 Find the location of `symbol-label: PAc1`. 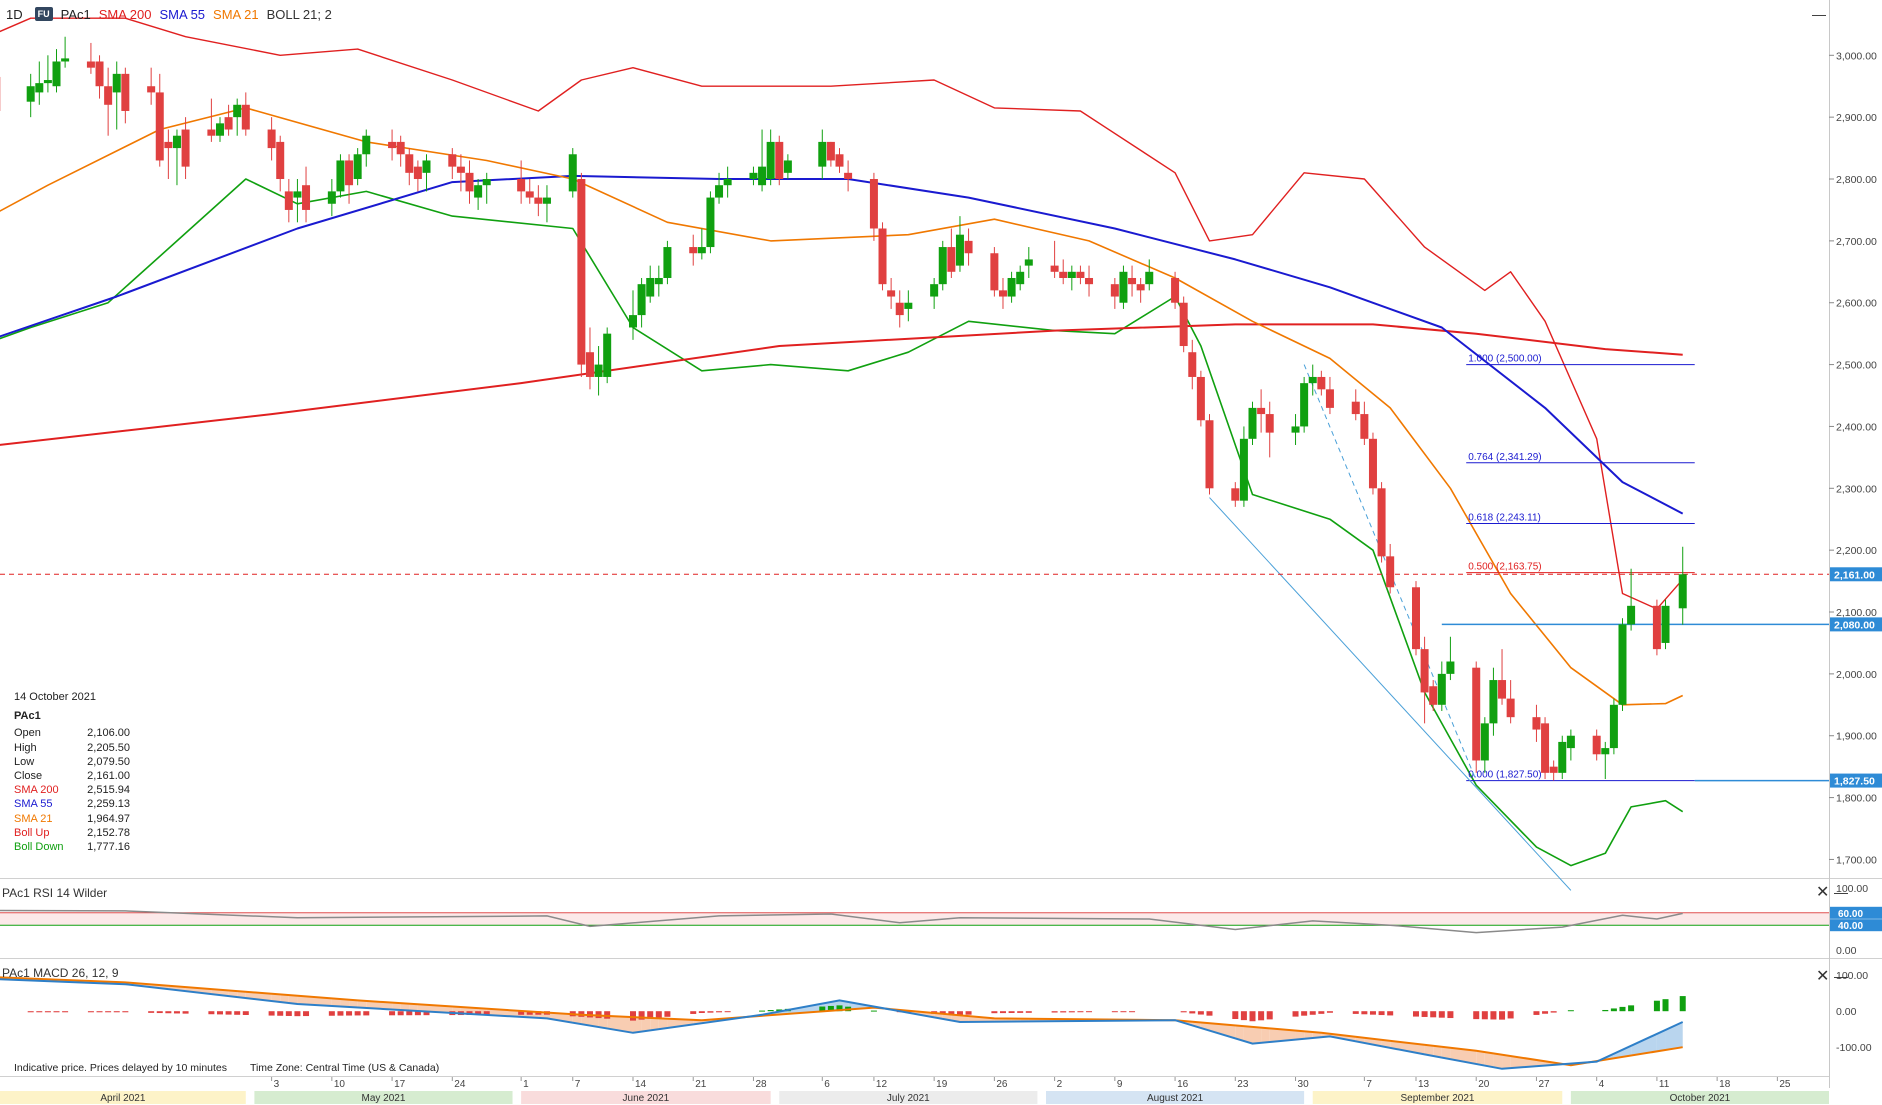

symbol-label: PAc1 is located at coordinates (75, 14).